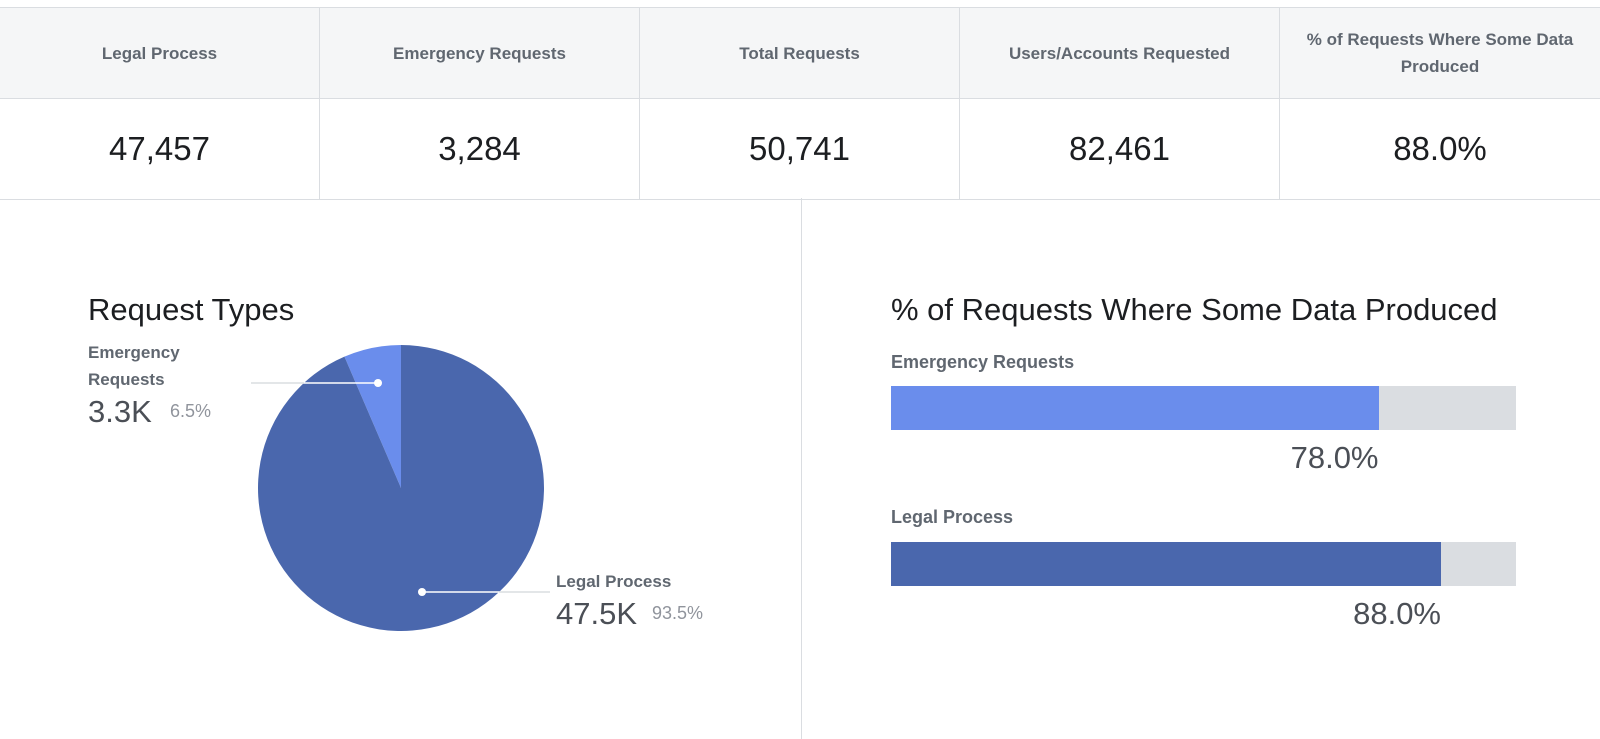 The image size is (1600, 739). I want to click on pie-connector-emergency, so click(316, 383).